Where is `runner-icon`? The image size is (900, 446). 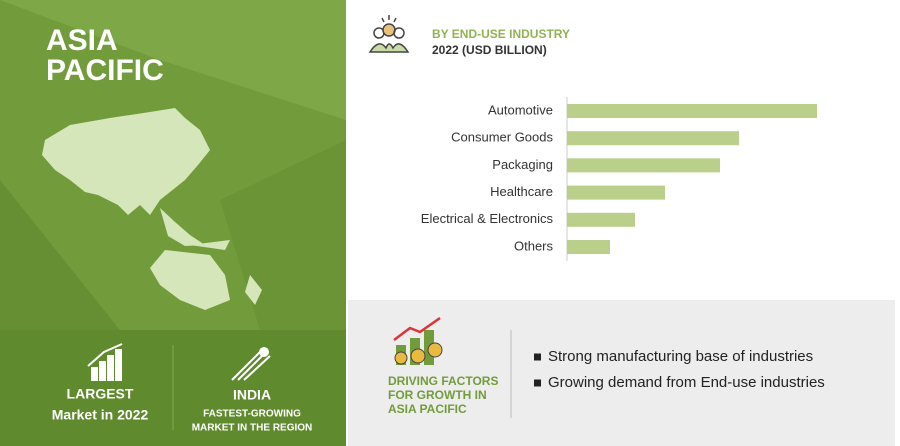 runner-icon is located at coordinates (251, 364).